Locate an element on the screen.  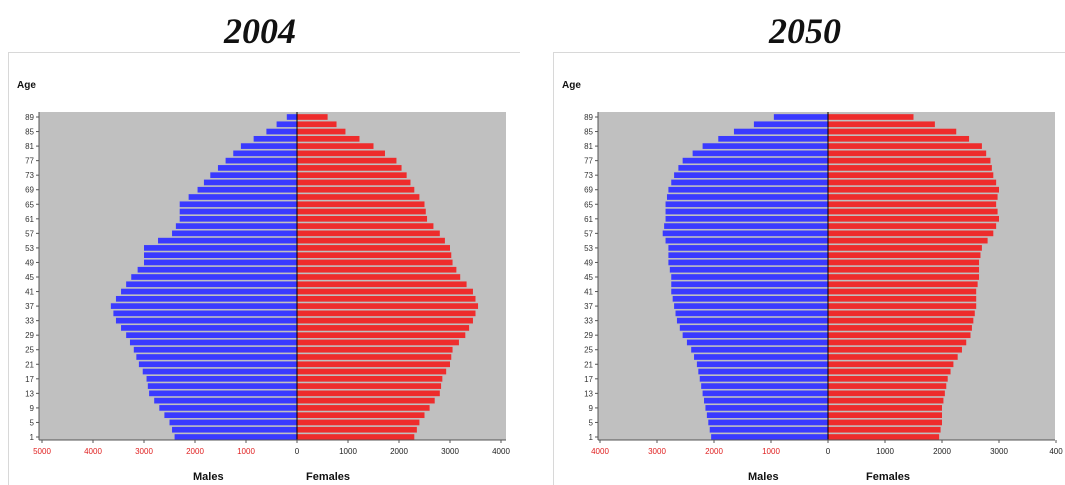
x-tick-label-left: 5000 is located at coordinates (42, 451).